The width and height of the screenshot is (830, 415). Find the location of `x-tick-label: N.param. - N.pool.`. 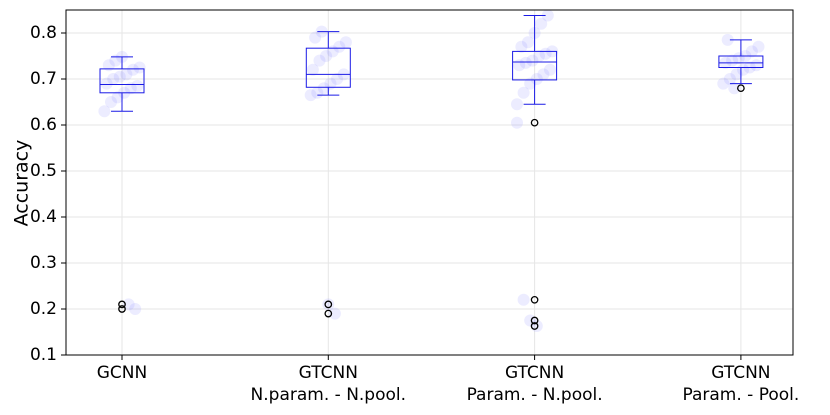

x-tick-label: N.param. - N.pool. is located at coordinates (328, 395).